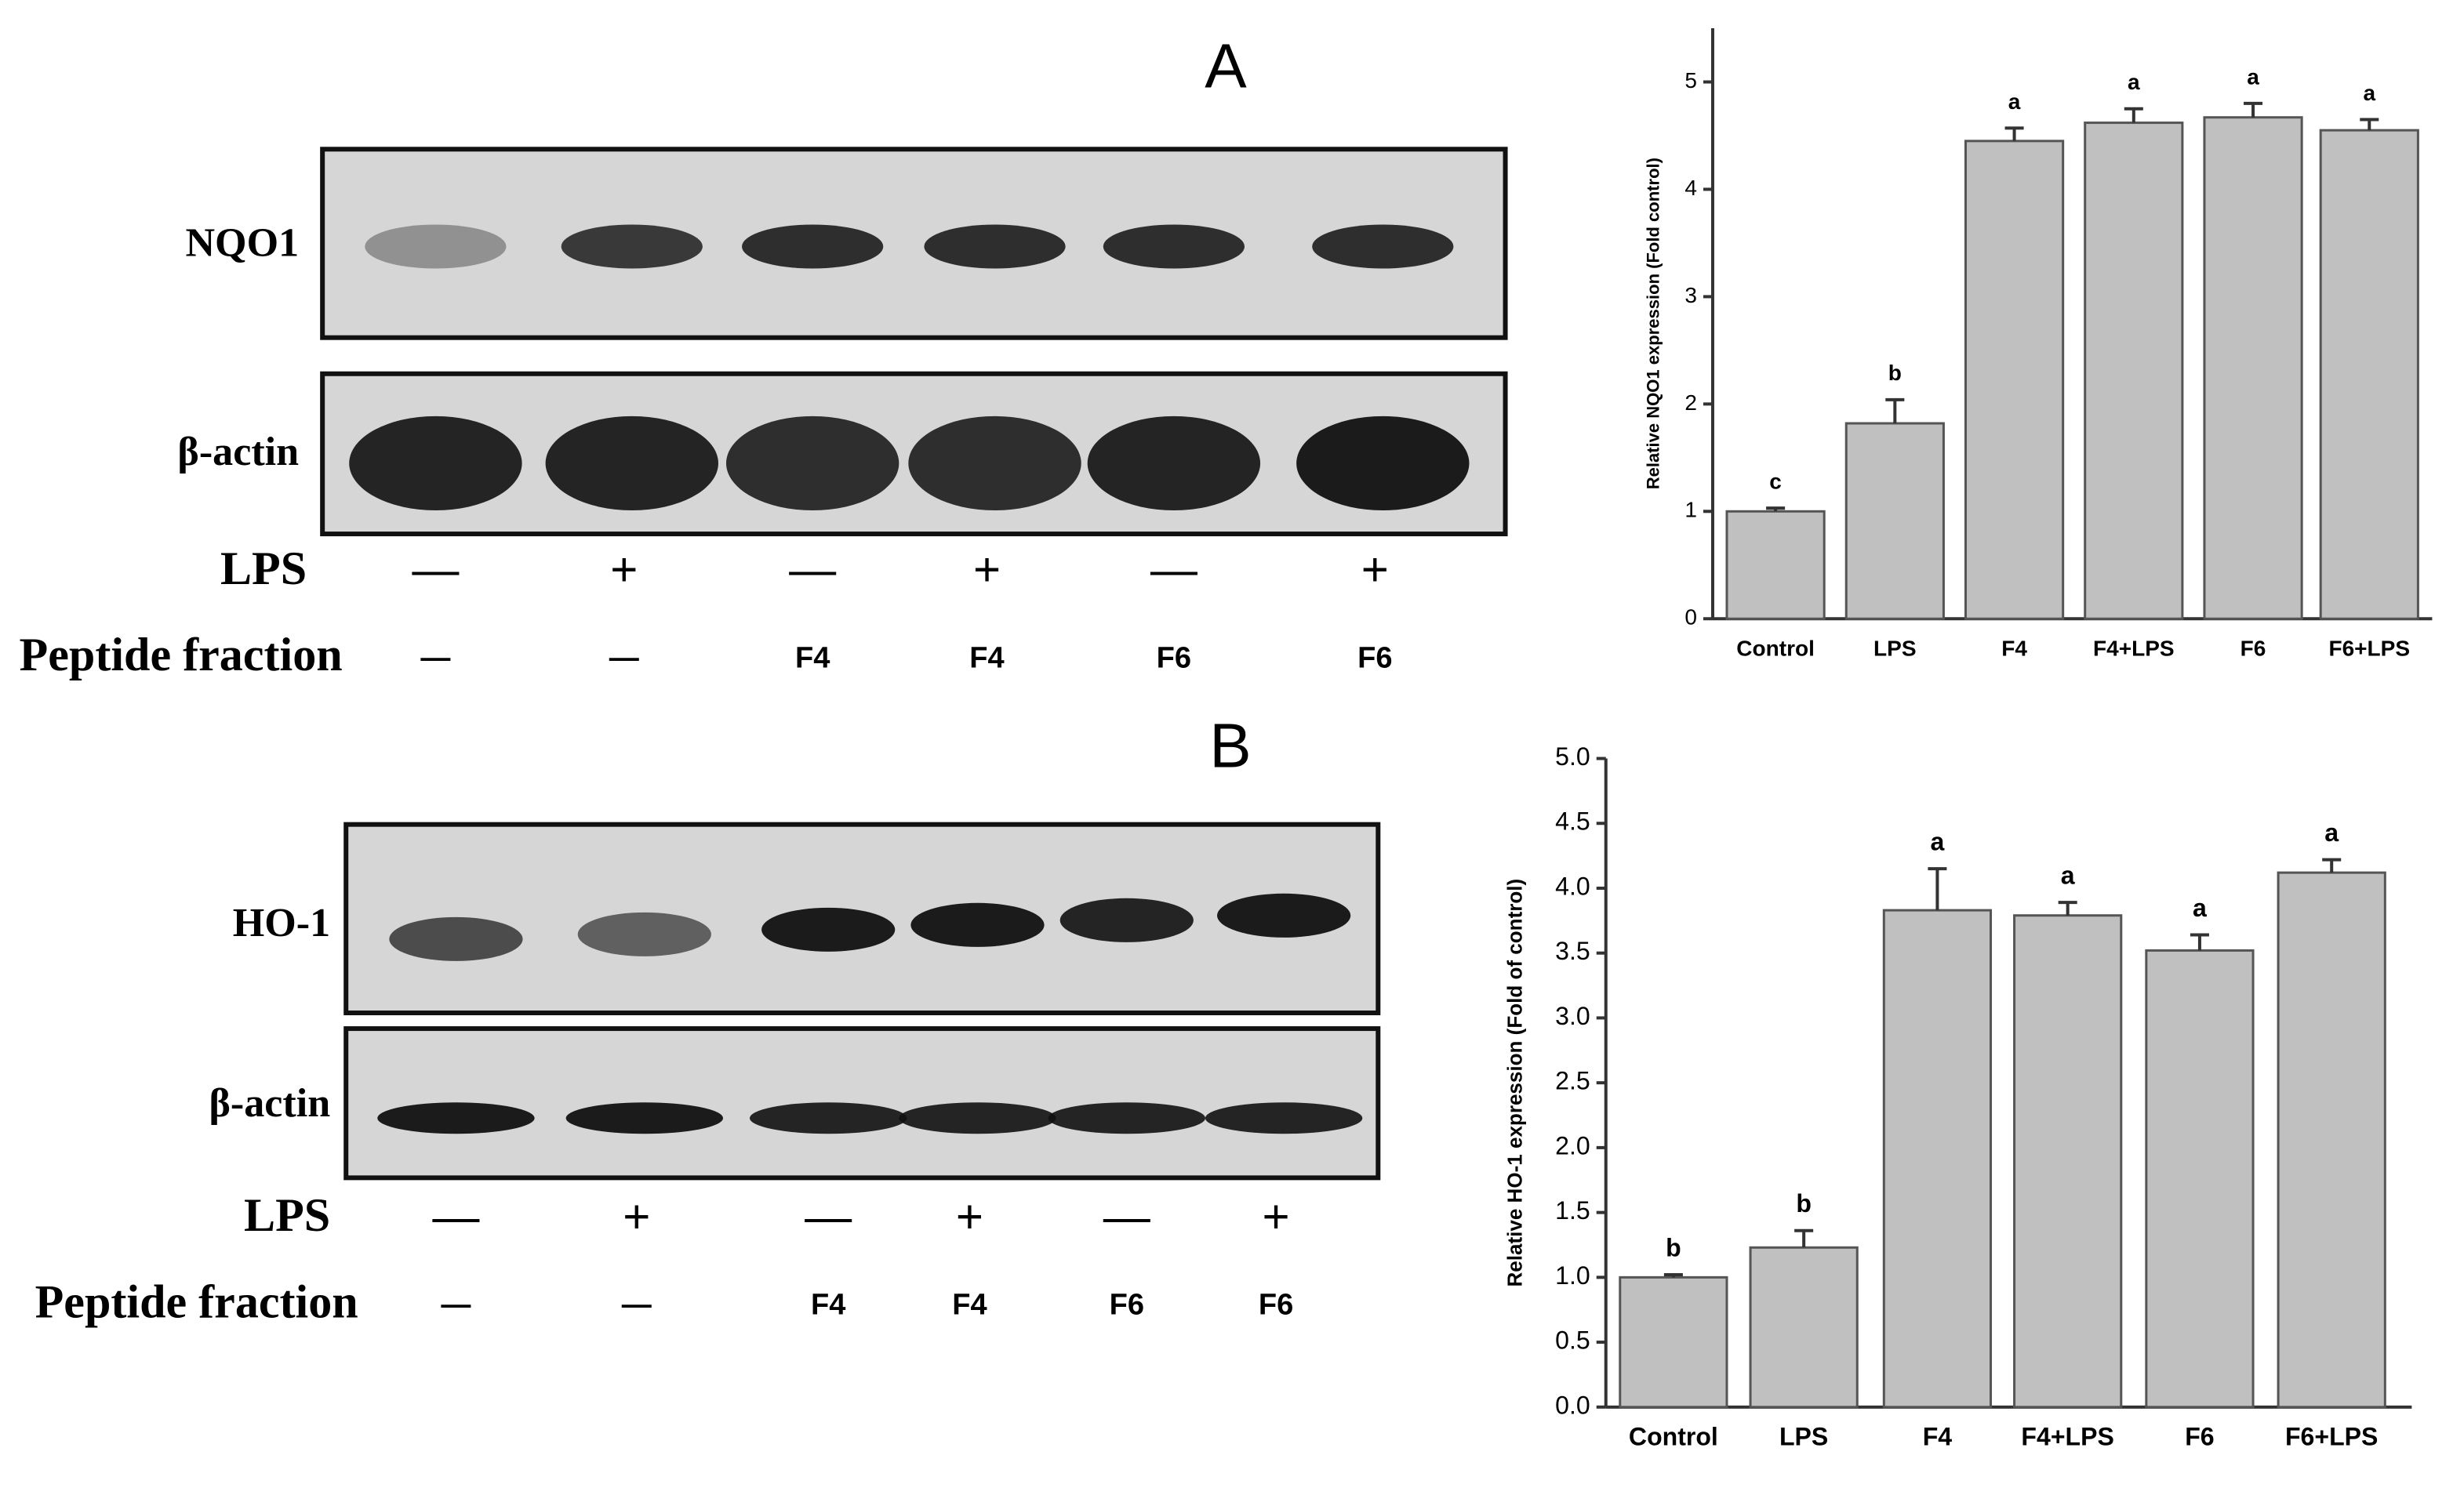  Describe the element at coordinates (2331, 1436) in the screenshot. I see `x-tick-label: F6+LPS` at that location.